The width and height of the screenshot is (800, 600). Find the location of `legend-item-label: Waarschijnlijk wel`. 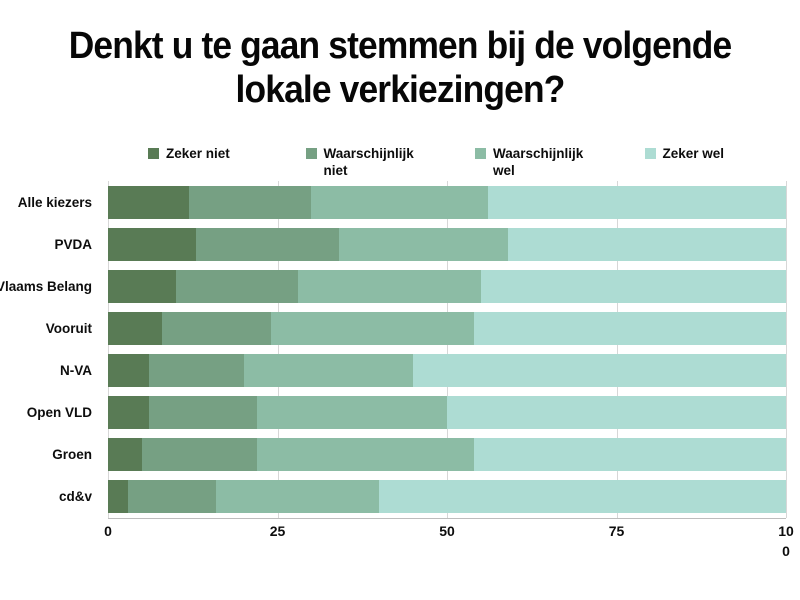

legend-item-label: Waarschijnlijk wel is located at coordinates (538, 162).